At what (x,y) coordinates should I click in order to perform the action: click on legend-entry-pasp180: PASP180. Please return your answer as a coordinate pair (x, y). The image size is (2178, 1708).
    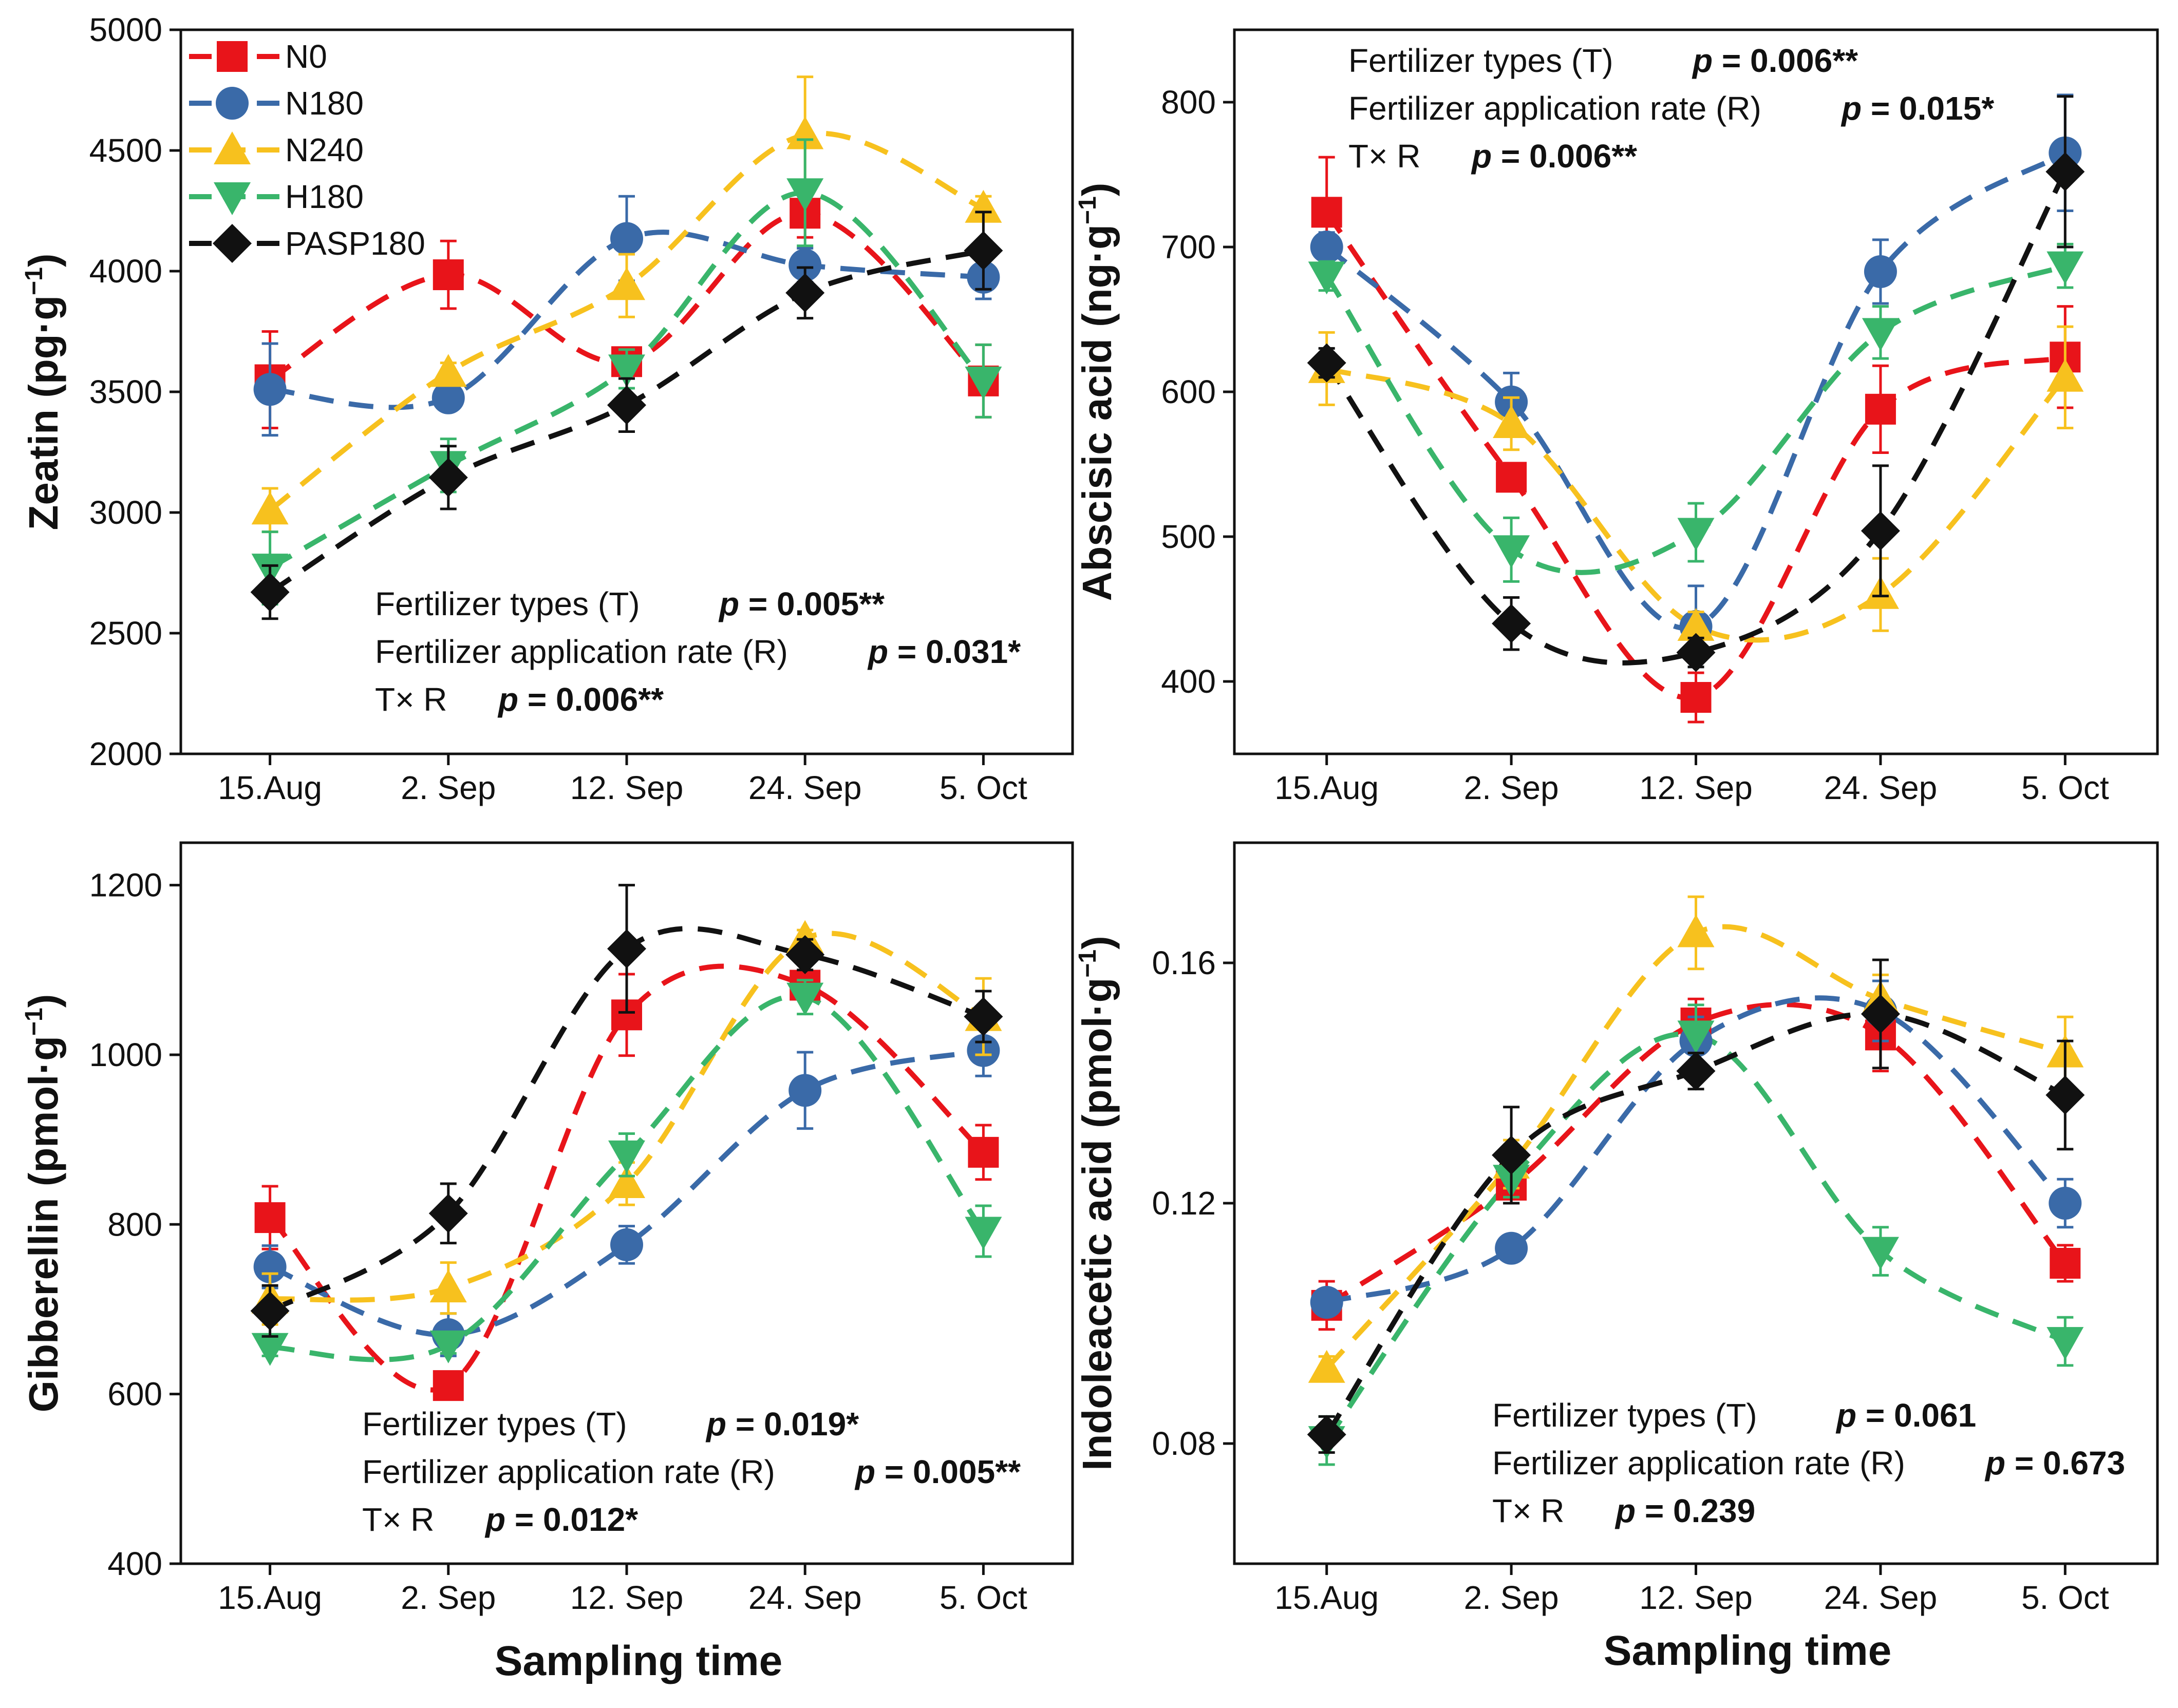
    Looking at the image, I should click on (307, 243).